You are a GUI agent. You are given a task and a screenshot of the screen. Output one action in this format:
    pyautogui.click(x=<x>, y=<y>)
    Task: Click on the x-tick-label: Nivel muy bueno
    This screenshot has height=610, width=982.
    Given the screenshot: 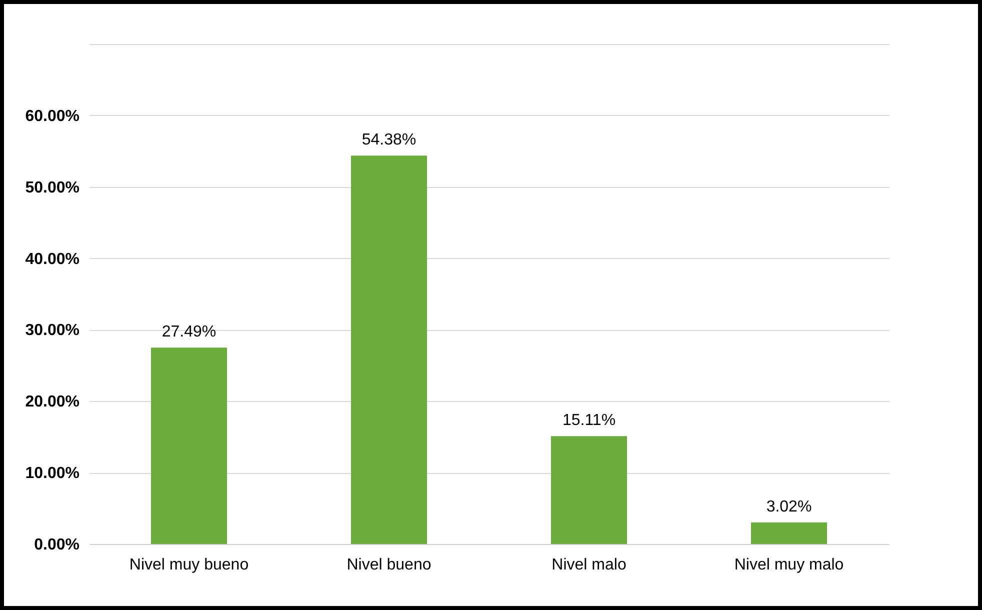 What is the action you would take?
    pyautogui.click(x=189, y=565)
    